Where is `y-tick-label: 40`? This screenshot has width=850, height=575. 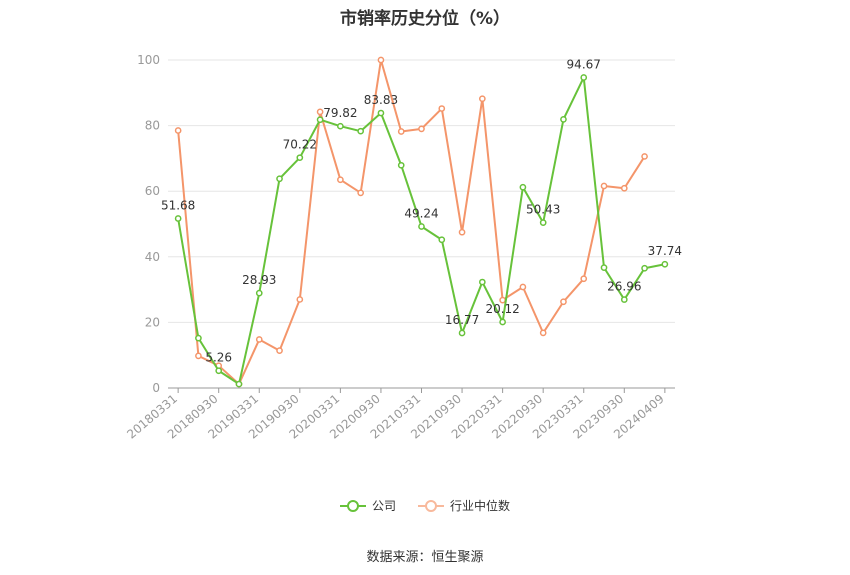
y-tick-label: 40 is located at coordinates (152, 257).